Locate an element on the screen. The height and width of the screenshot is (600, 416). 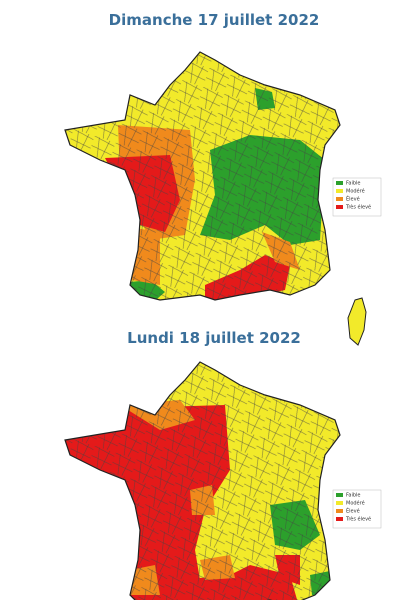
map-title: Lundi 18 juillet 2022 is located at coordinates (214, 338).